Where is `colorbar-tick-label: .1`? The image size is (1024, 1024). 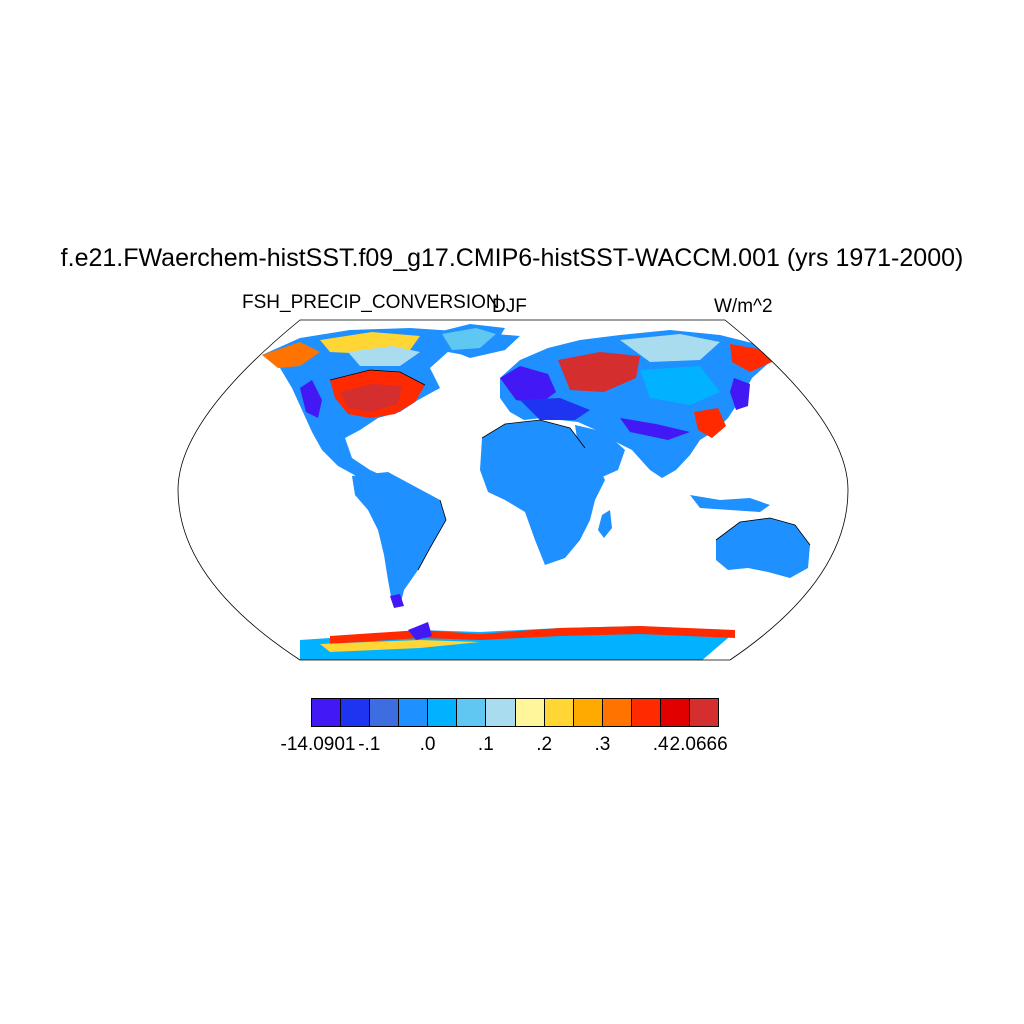 colorbar-tick-label: .1 is located at coordinates (485, 744).